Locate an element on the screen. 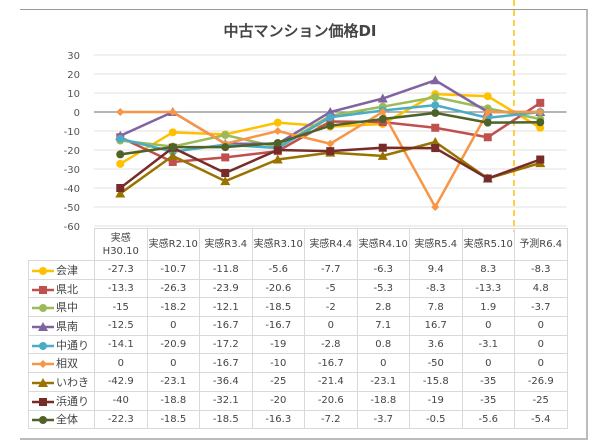 The width and height of the screenshot is (600, 444). y-tick-label: -10 is located at coordinates (72, 132).